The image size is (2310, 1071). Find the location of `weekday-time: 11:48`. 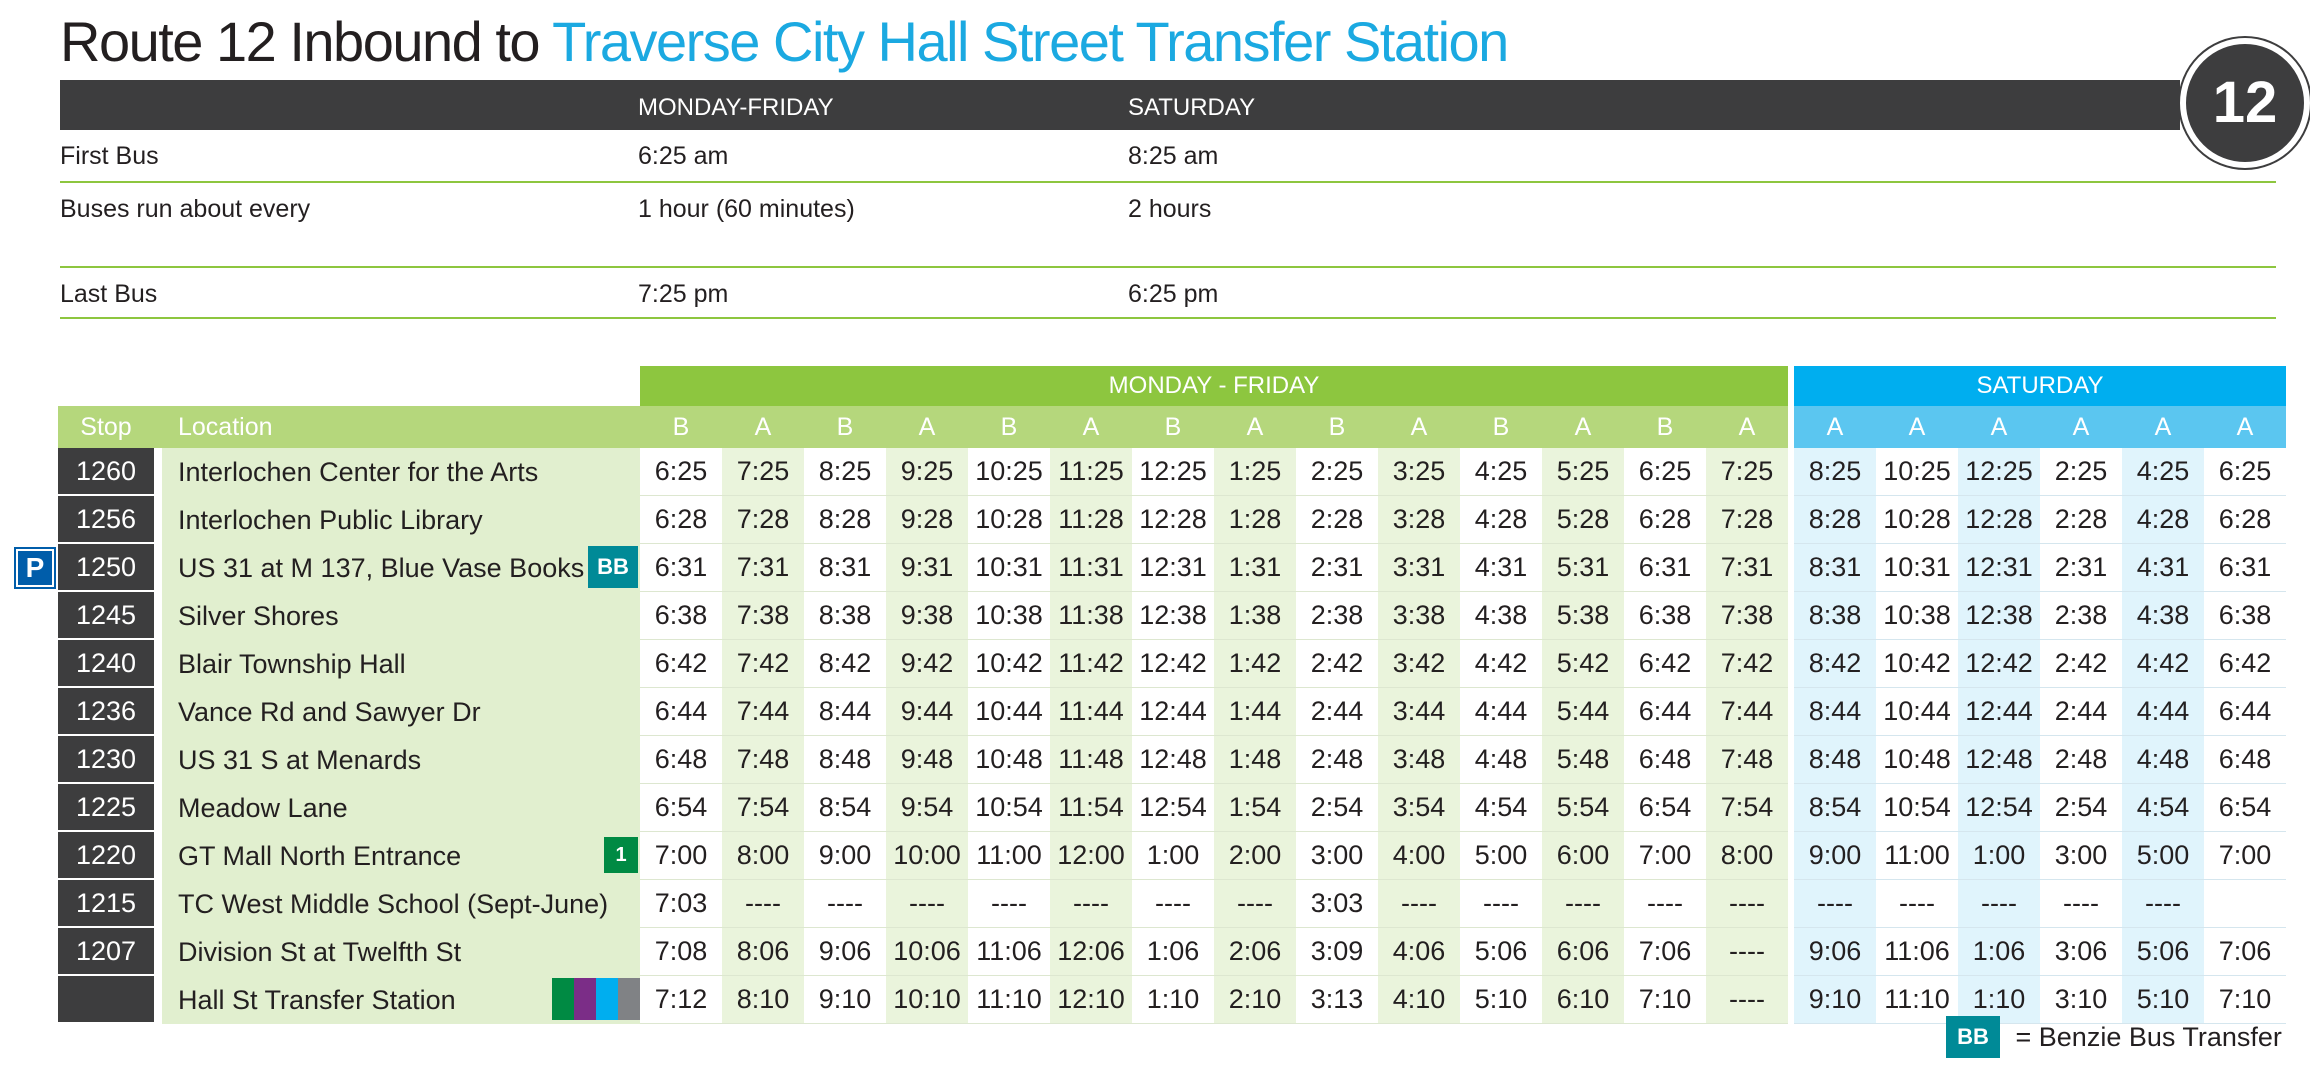

weekday-time: 11:48 is located at coordinates (1091, 760).